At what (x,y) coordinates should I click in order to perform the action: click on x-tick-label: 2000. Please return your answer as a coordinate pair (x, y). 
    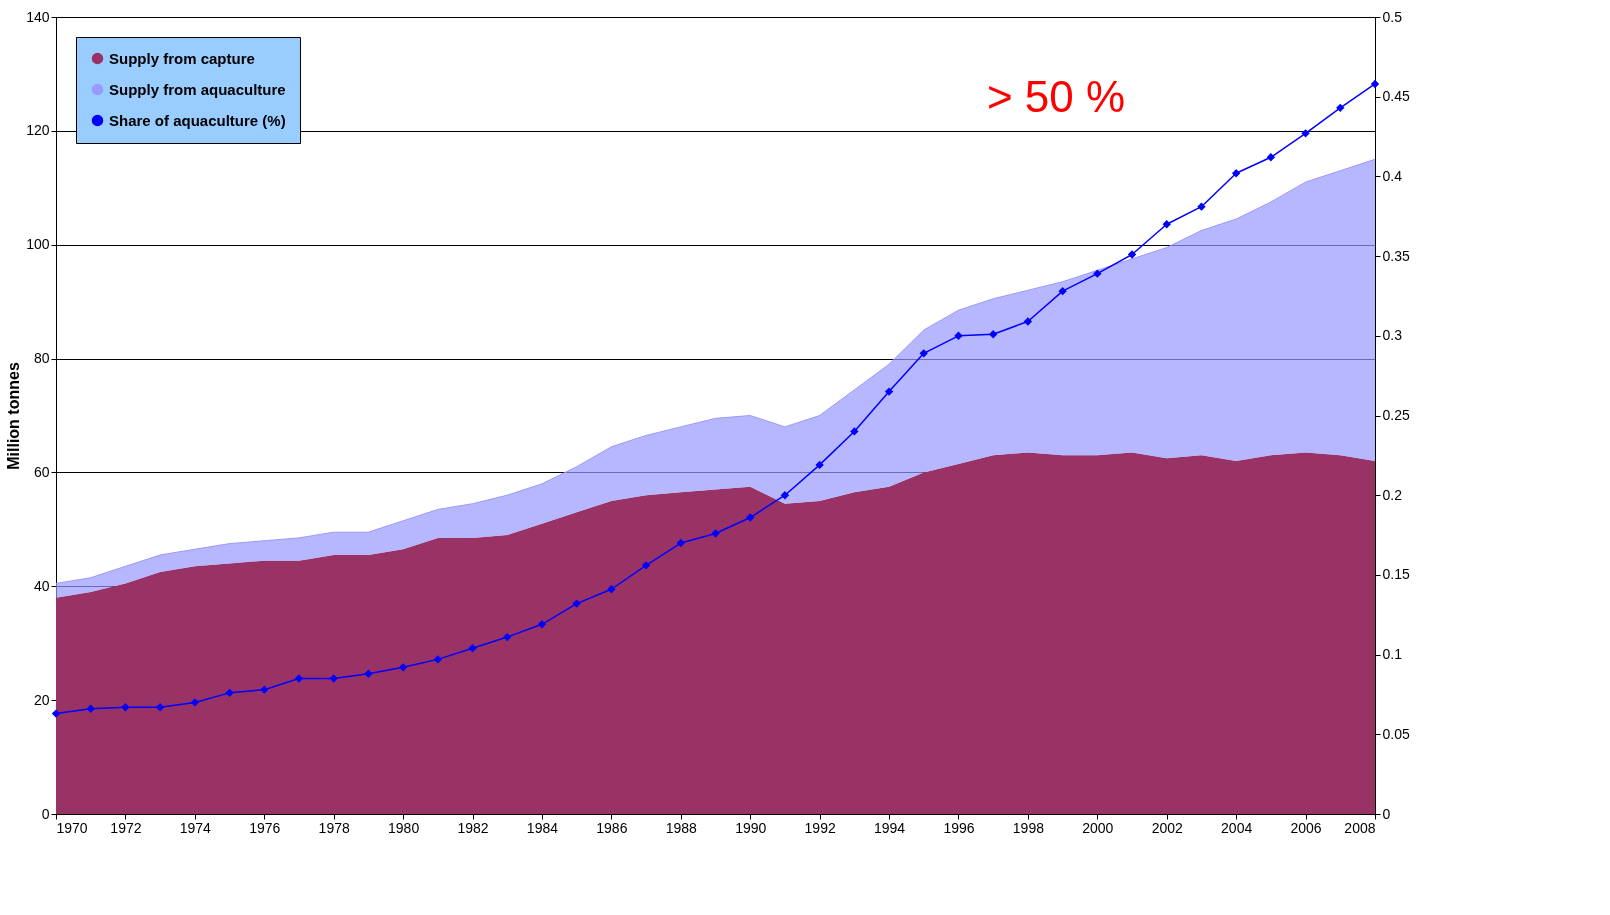
    Looking at the image, I should click on (1098, 827).